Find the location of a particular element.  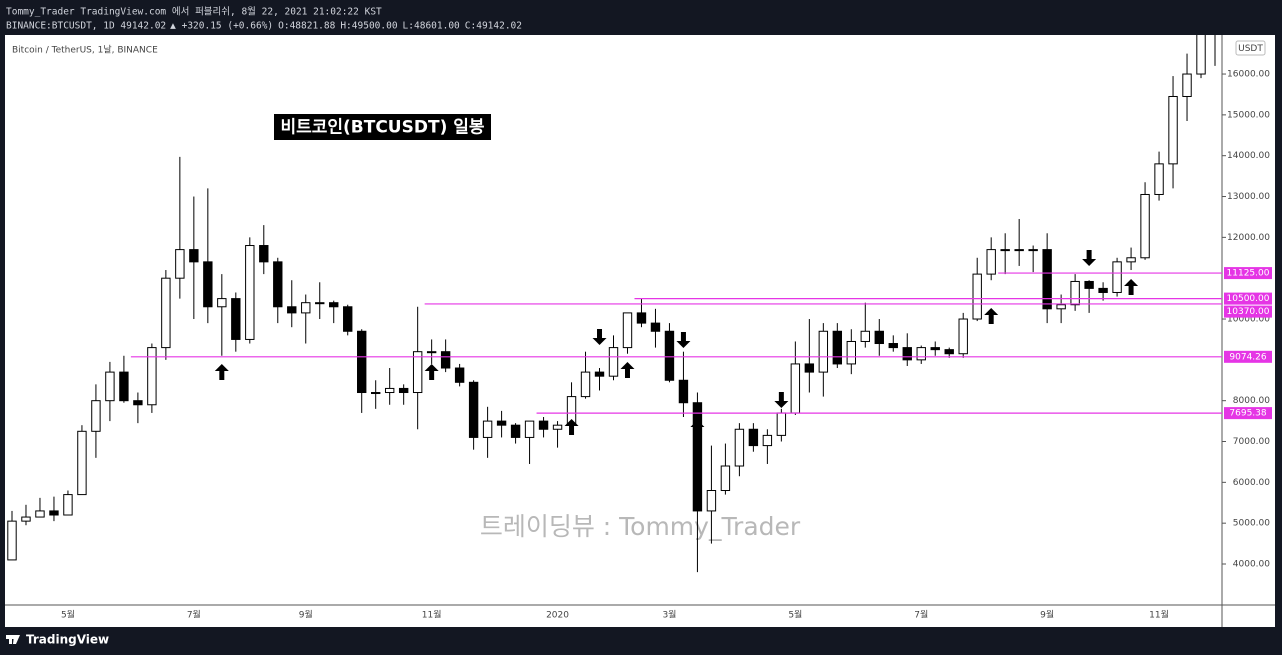

y-tick-label: 13000.00 is located at coordinates (1248, 197).